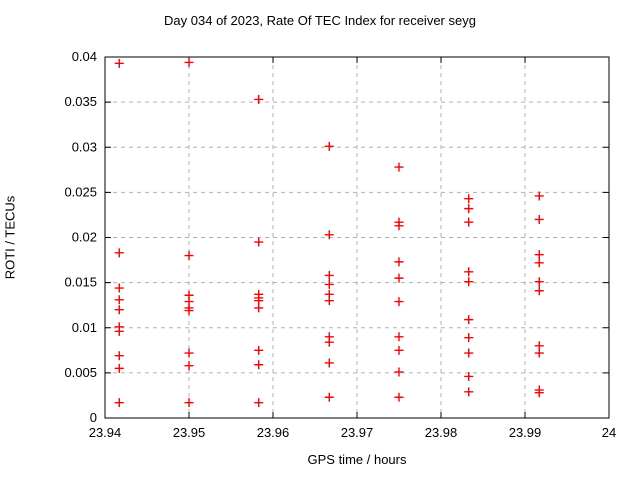 The height and width of the screenshot is (480, 640). I want to click on y-tick-label: 0.015, so click(80, 282).